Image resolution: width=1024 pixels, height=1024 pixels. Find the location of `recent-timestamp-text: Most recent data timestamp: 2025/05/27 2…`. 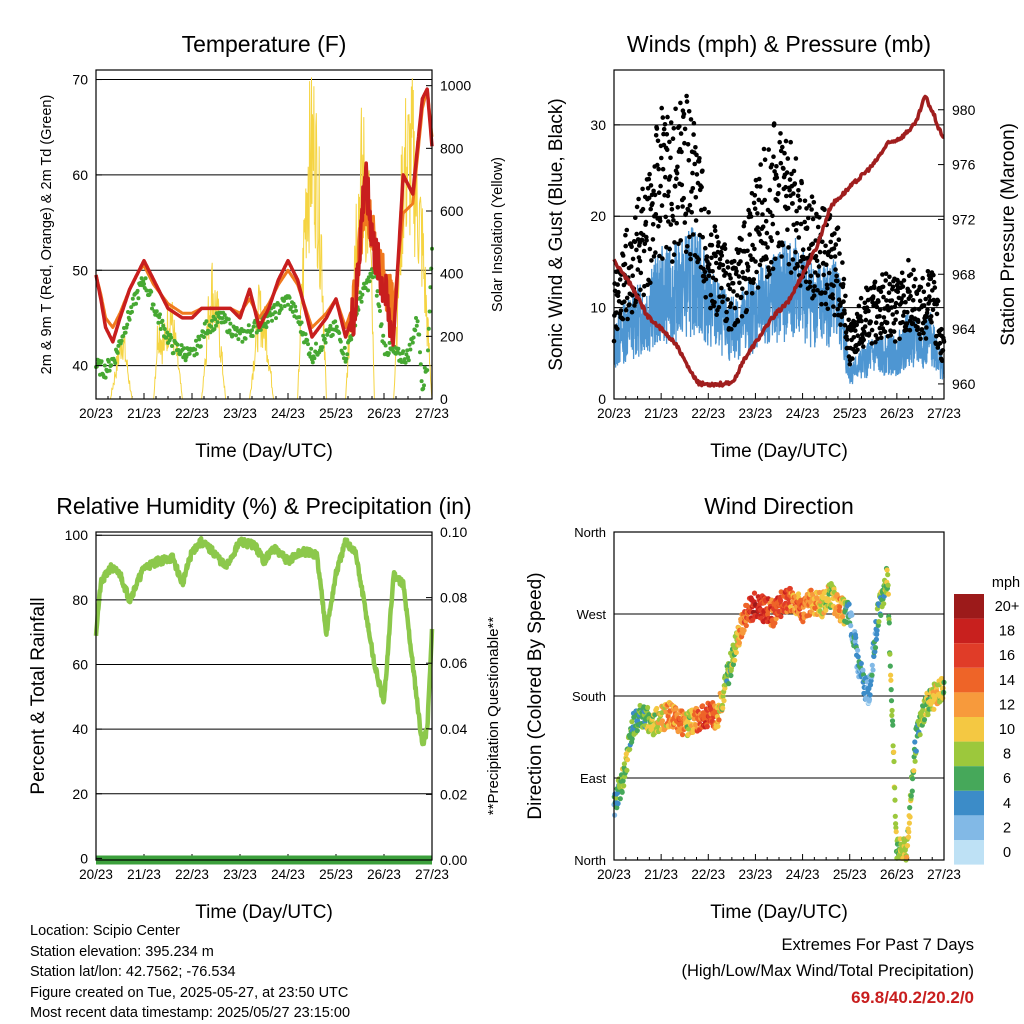

recent-timestamp-text: Most recent data timestamp: 2025/05/27 2… is located at coordinates (190, 1013).